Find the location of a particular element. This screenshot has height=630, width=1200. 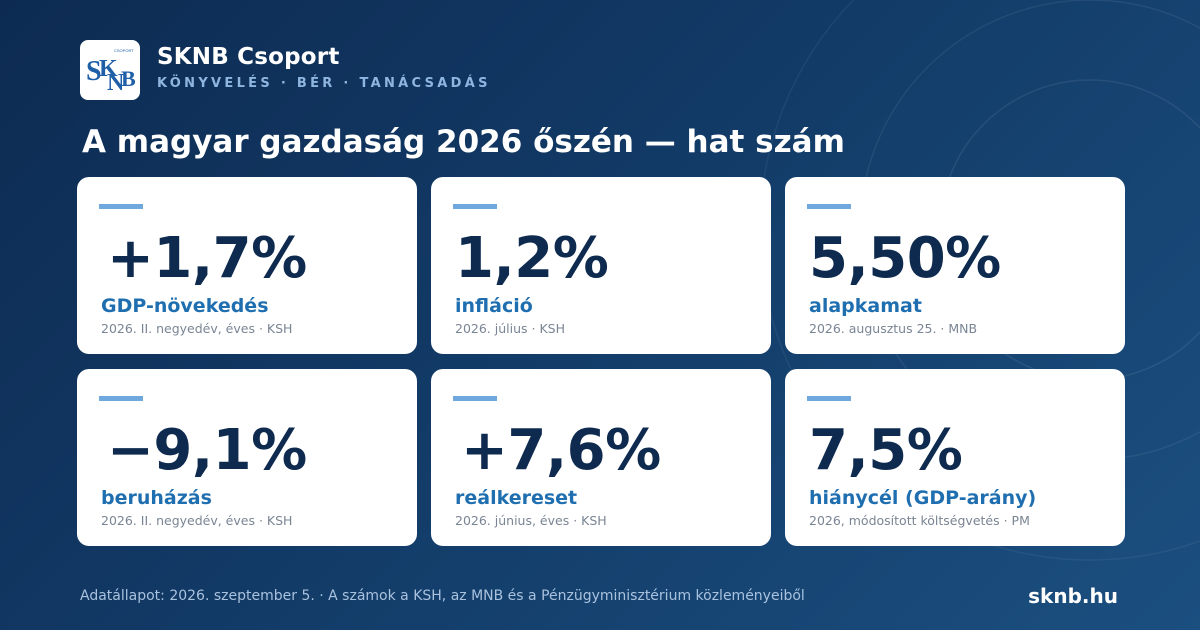

brand-tagline: KÖNYVELÉS · BÉR · TANÁCSADÁS is located at coordinates (324, 83).